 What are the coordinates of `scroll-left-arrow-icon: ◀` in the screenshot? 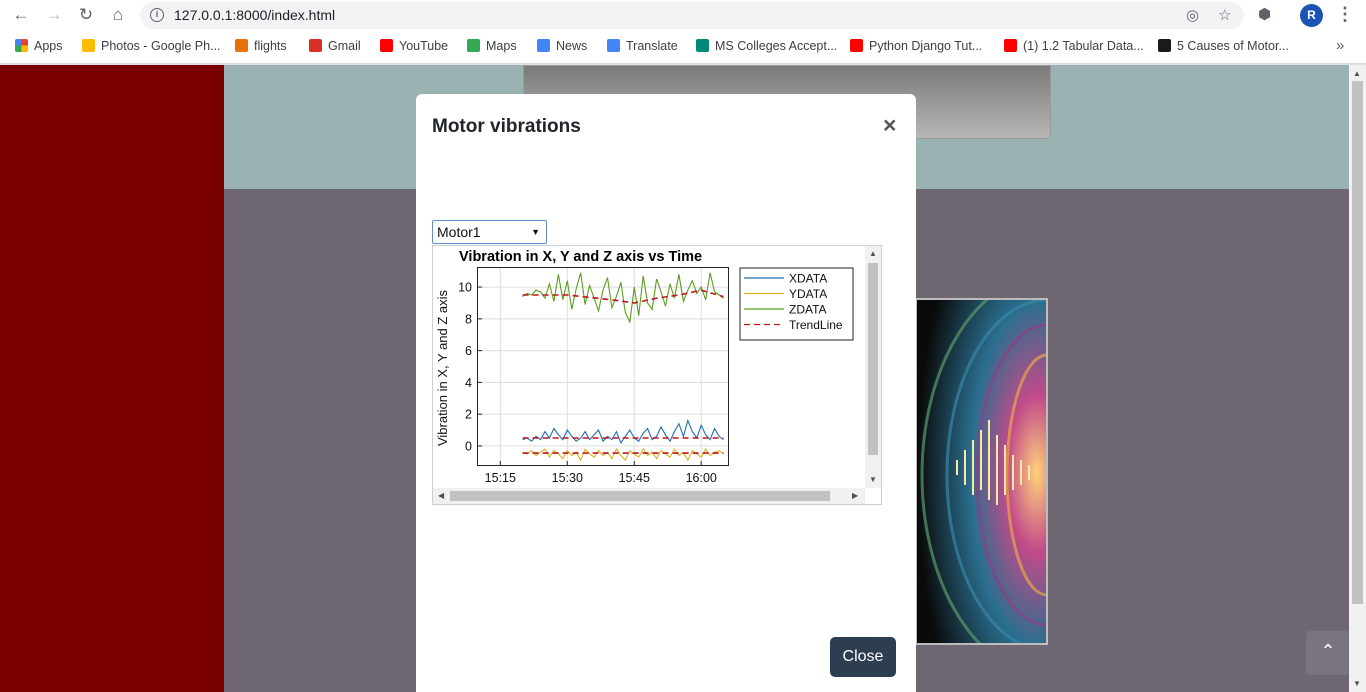 It's located at (441, 495).